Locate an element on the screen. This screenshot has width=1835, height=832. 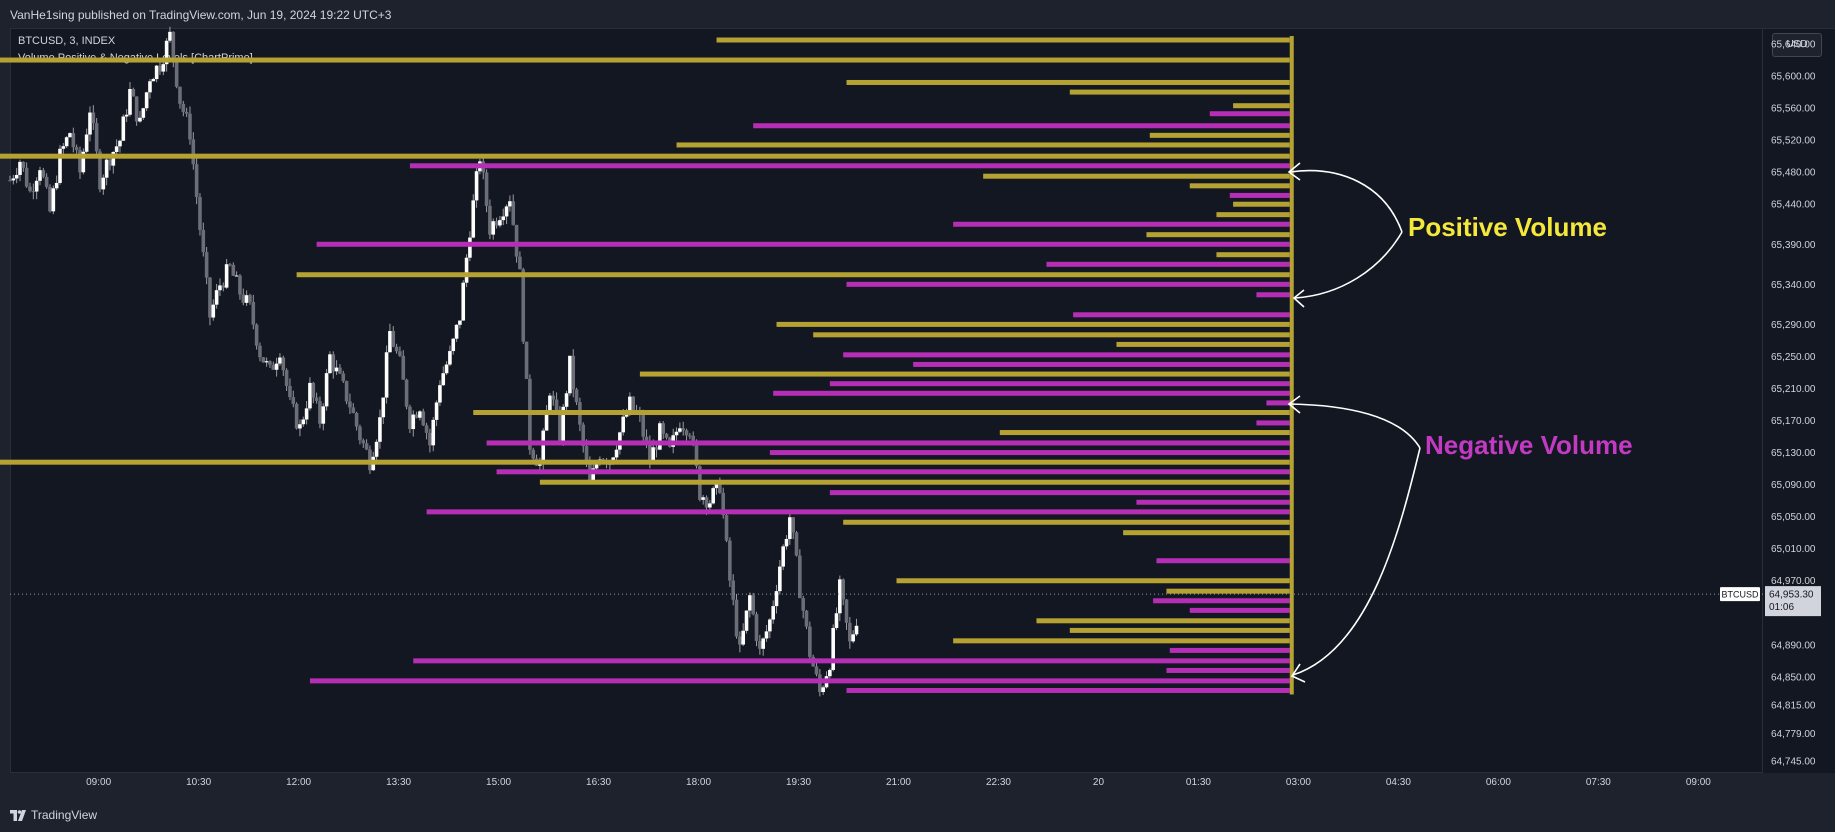
time-tick-label: 21:00 is located at coordinates (898, 782).